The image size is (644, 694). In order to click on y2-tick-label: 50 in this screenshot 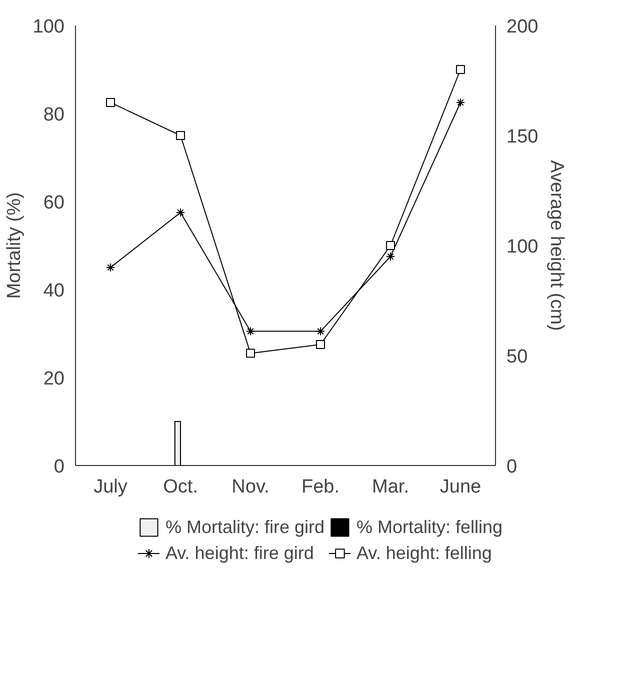, I will do `click(517, 357)`.